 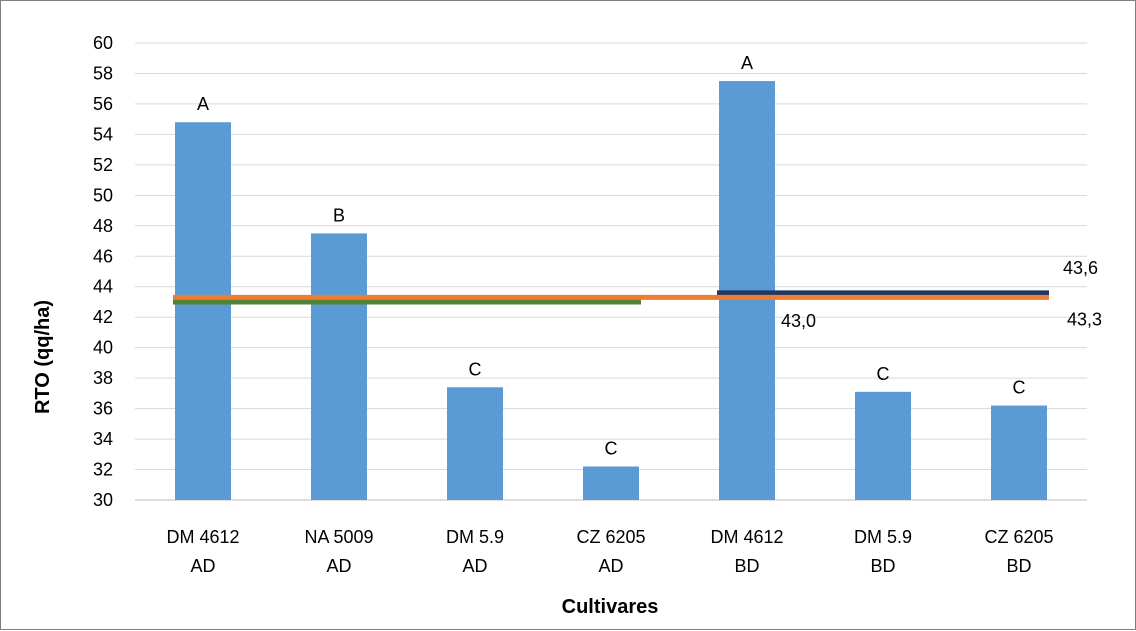 What do you see at coordinates (1080, 268) in the screenshot?
I see `reference-line-label: 43,6` at bounding box center [1080, 268].